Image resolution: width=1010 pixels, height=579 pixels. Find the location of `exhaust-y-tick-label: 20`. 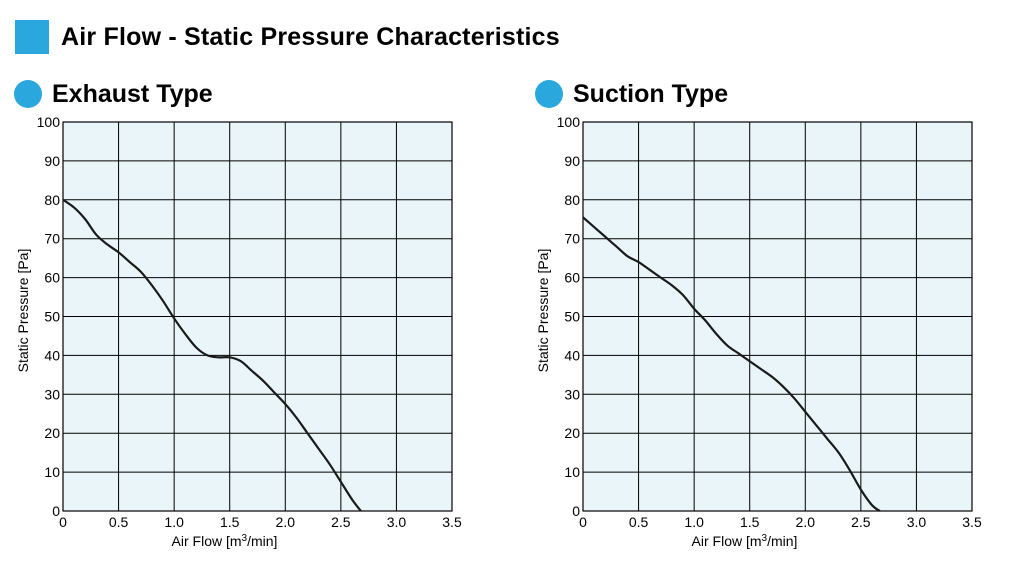

exhaust-y-tick-label: 20 is located at coordinates (52, 433).